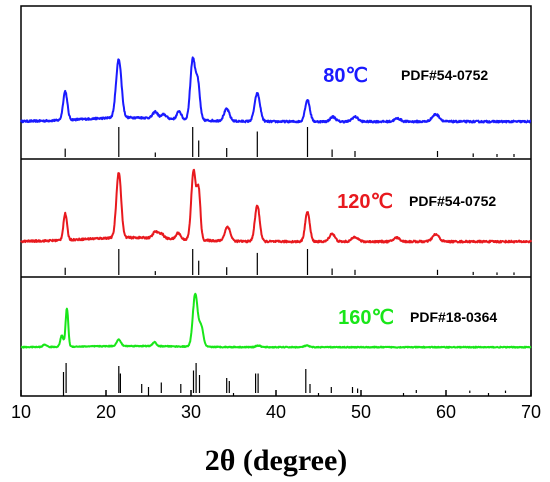 This screenshot has height=482, width=550. What do you see at coordinates (106, 412) in the screenshot?
I see `x-tick-label-20: 20` at bounding box center [106, 412].